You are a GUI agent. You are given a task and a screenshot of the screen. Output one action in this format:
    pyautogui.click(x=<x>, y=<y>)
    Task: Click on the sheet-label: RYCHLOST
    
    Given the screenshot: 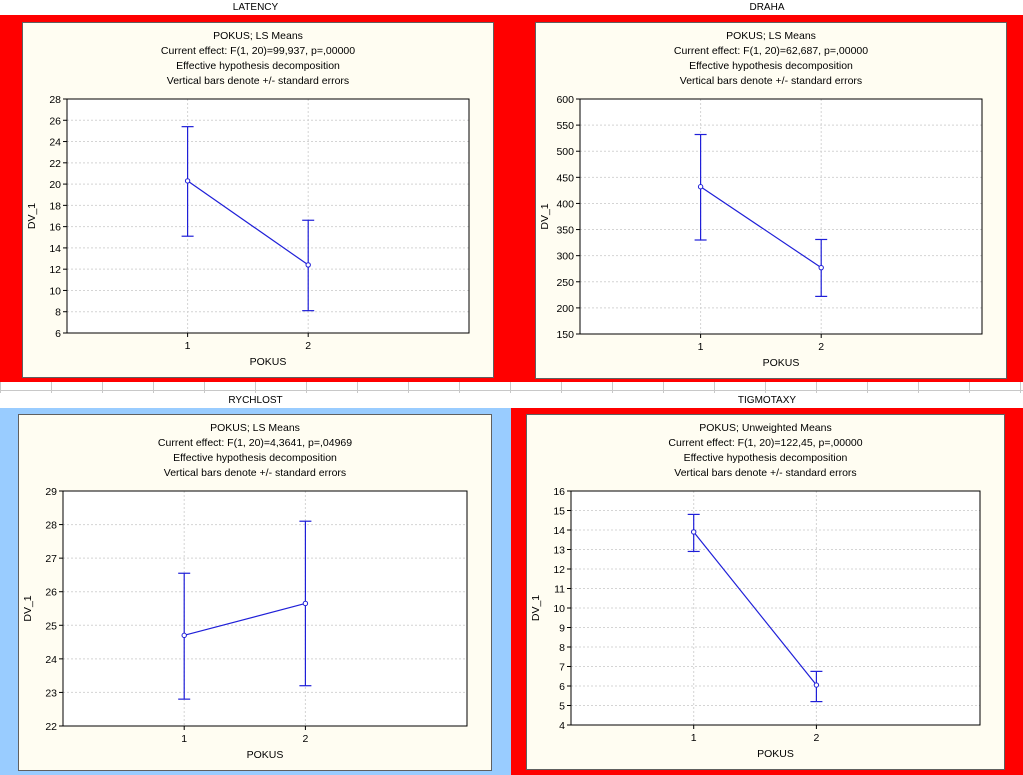 What is the action you would take?
    pyautogui.click(x=255, y=401)
    